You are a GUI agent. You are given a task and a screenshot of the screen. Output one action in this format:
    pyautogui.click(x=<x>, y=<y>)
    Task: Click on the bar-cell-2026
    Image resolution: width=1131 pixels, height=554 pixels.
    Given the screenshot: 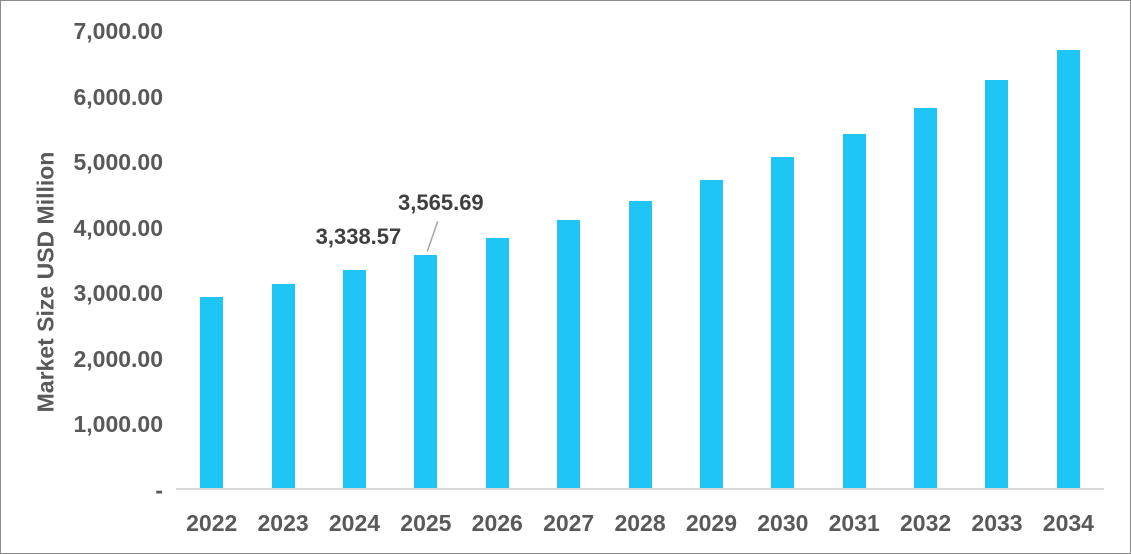 What is the action you would take?
    pyautogui.click(x=497, y=259)
    